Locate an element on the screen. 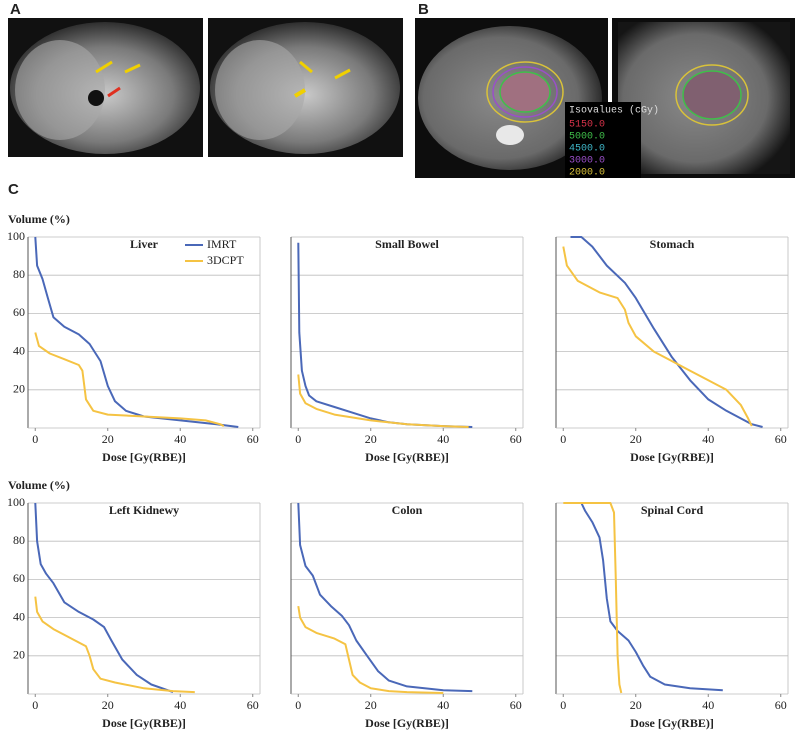  panel-label: A is located at coordinates (15, 9).